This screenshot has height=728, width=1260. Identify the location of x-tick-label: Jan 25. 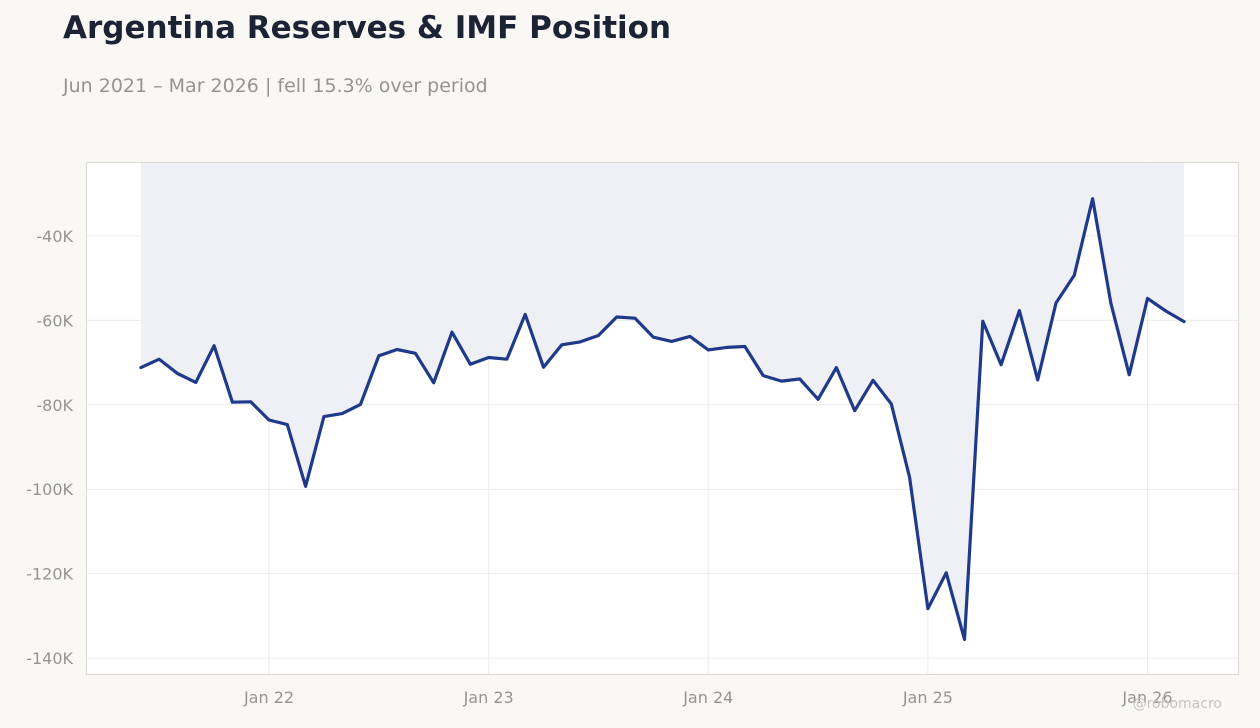
(927, 697).